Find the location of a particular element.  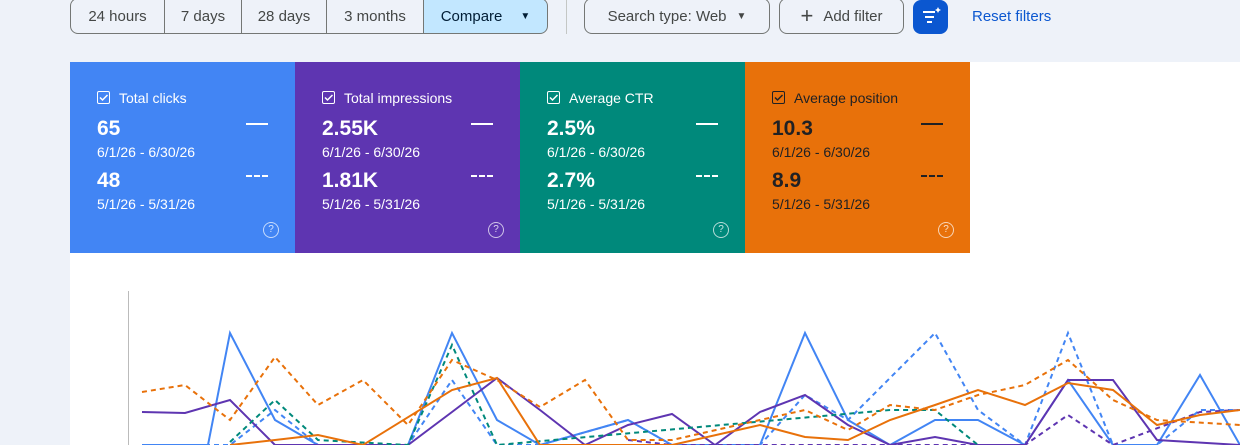

add-filter-text: Add filter is located at coordinates (853, 16).